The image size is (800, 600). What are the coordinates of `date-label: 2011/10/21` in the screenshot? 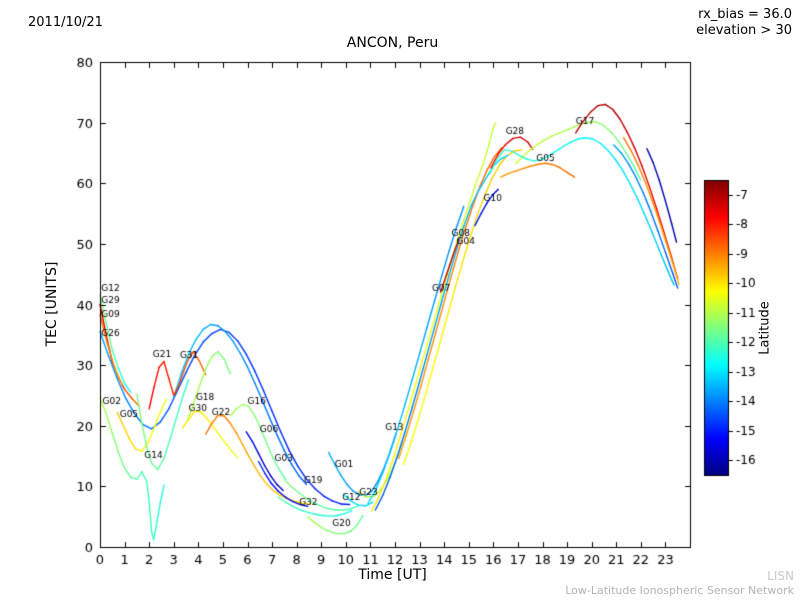 It's located at (65, 22).